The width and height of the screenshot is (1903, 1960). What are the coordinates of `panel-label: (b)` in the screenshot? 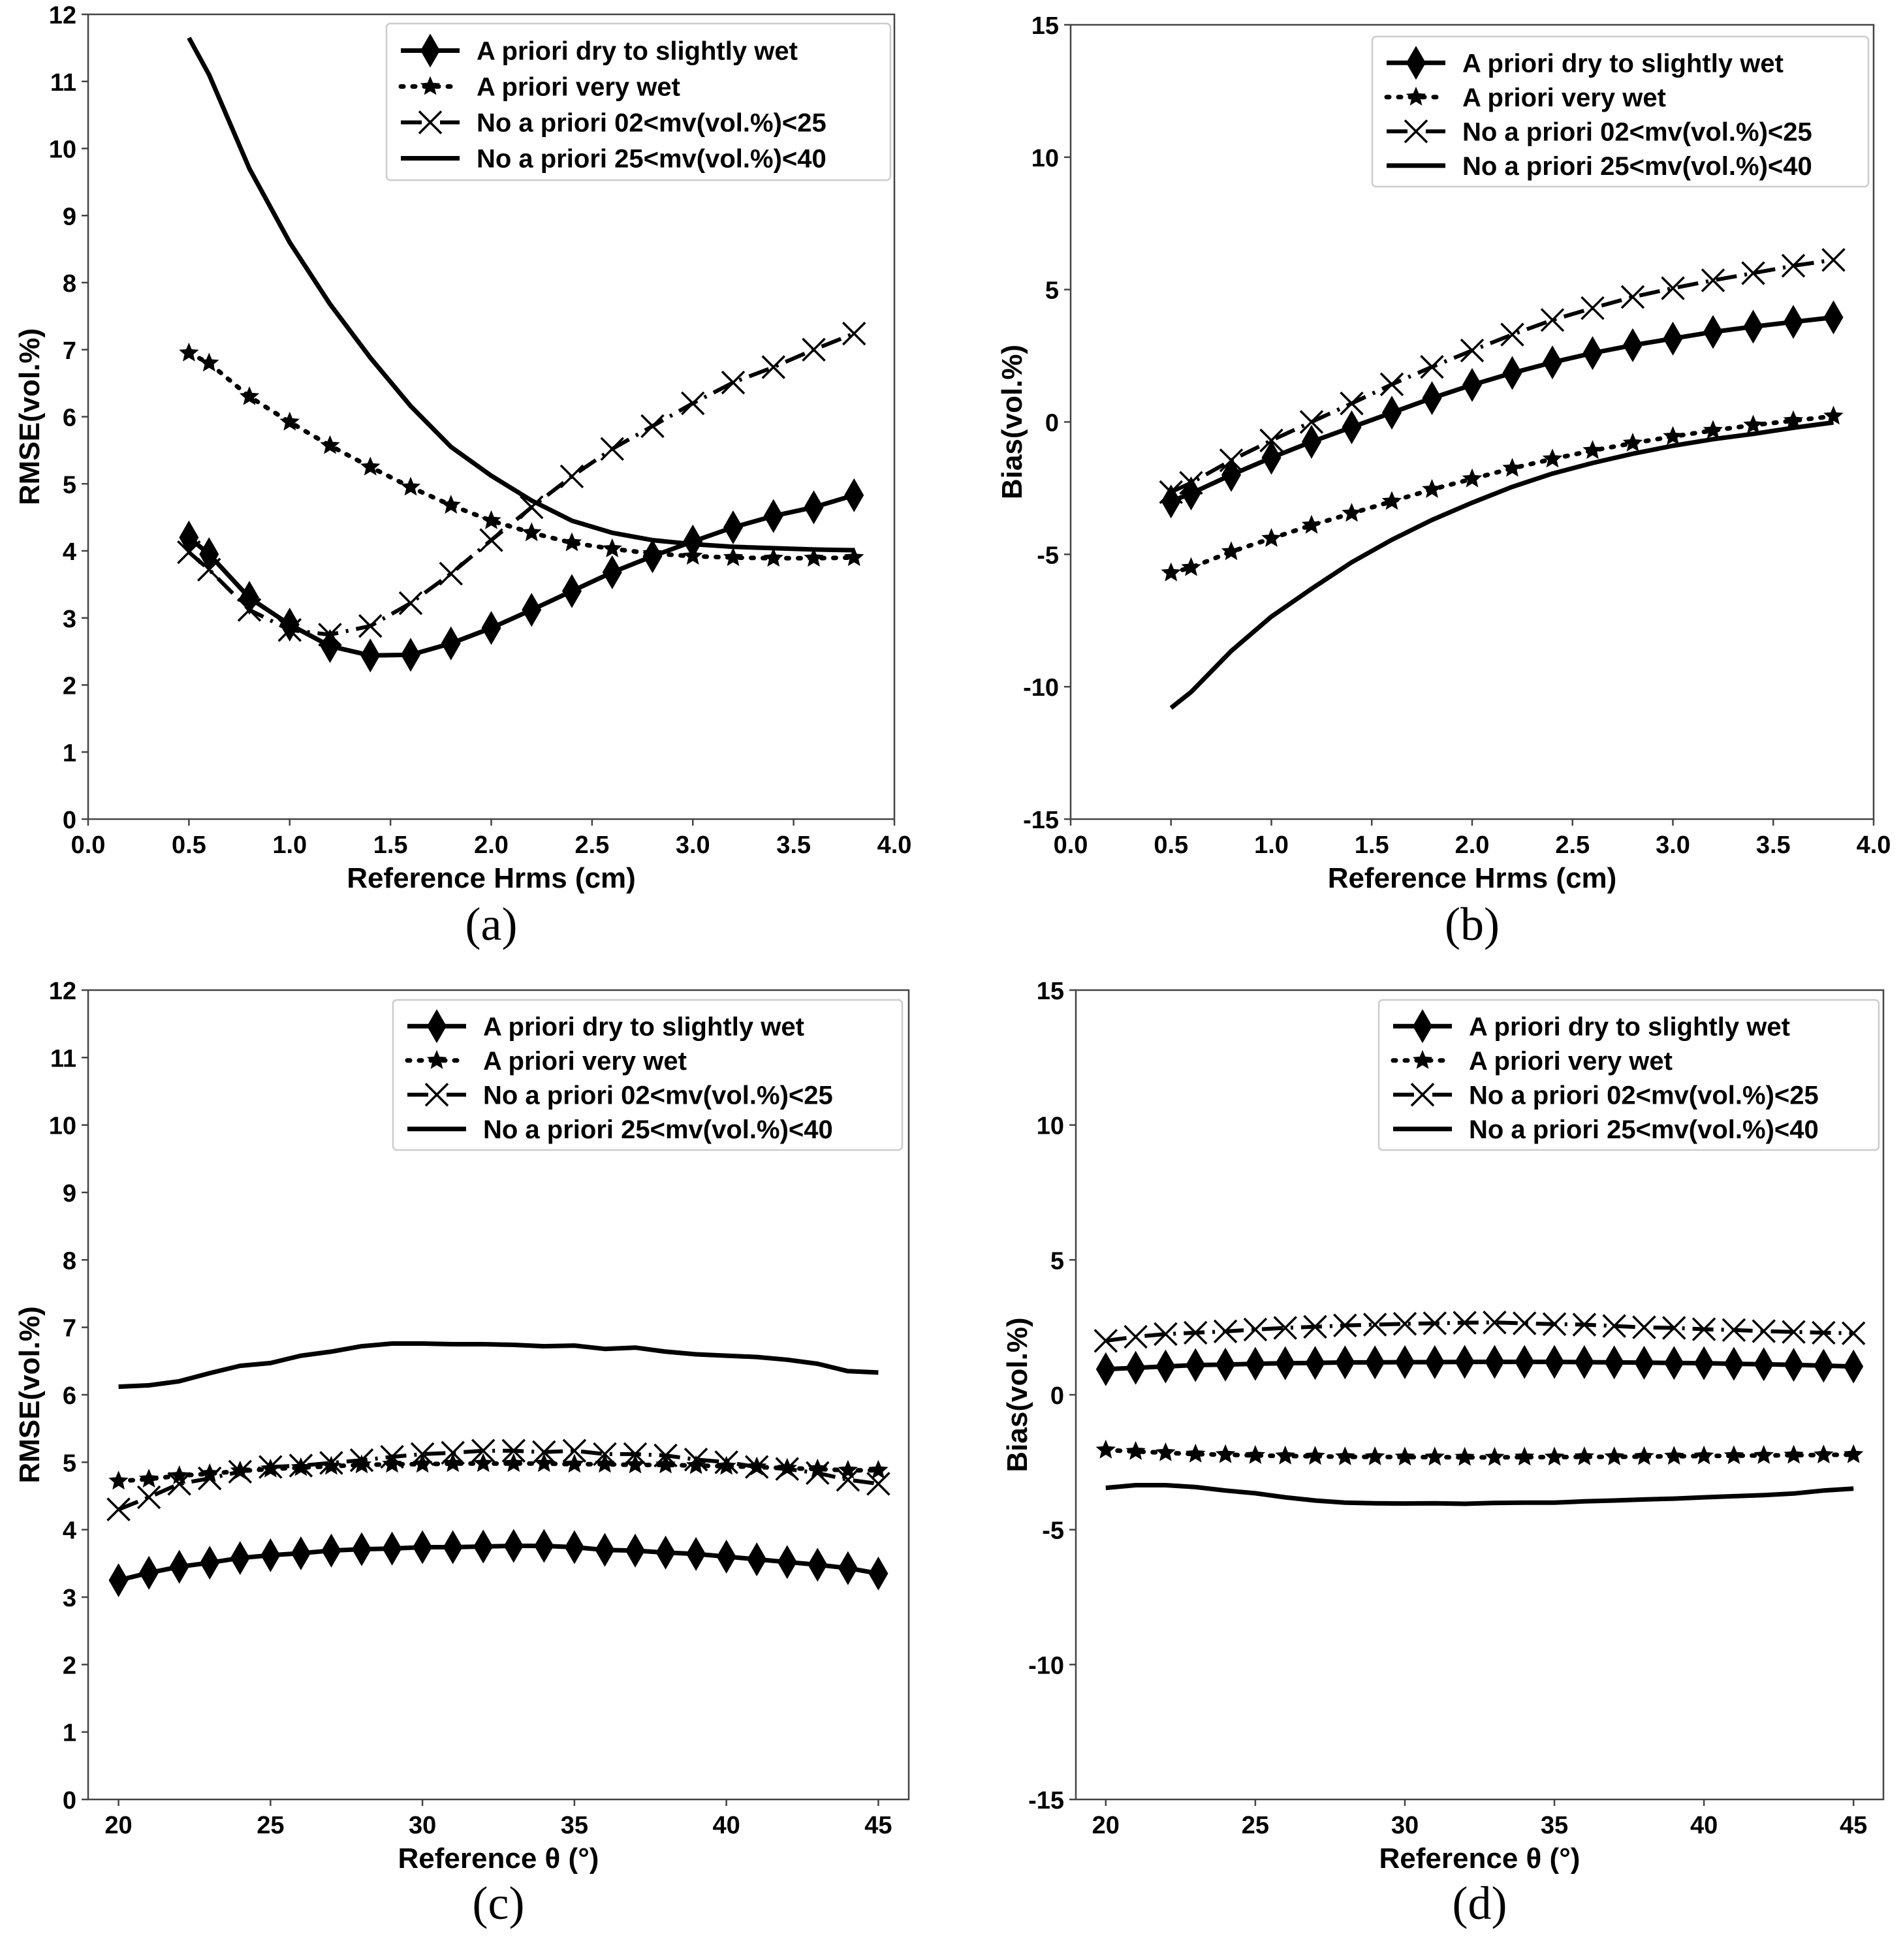 It's located at (1472, 924).